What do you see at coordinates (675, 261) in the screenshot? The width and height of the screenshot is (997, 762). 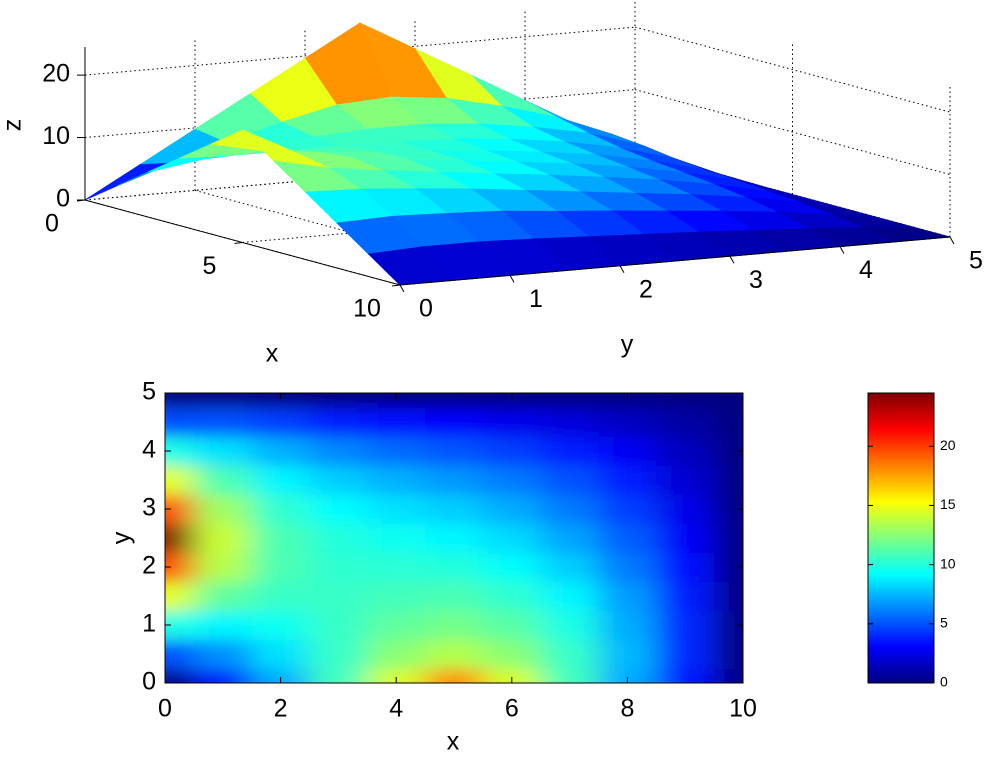 I see `axis-line` at bounding box center [675, 261].